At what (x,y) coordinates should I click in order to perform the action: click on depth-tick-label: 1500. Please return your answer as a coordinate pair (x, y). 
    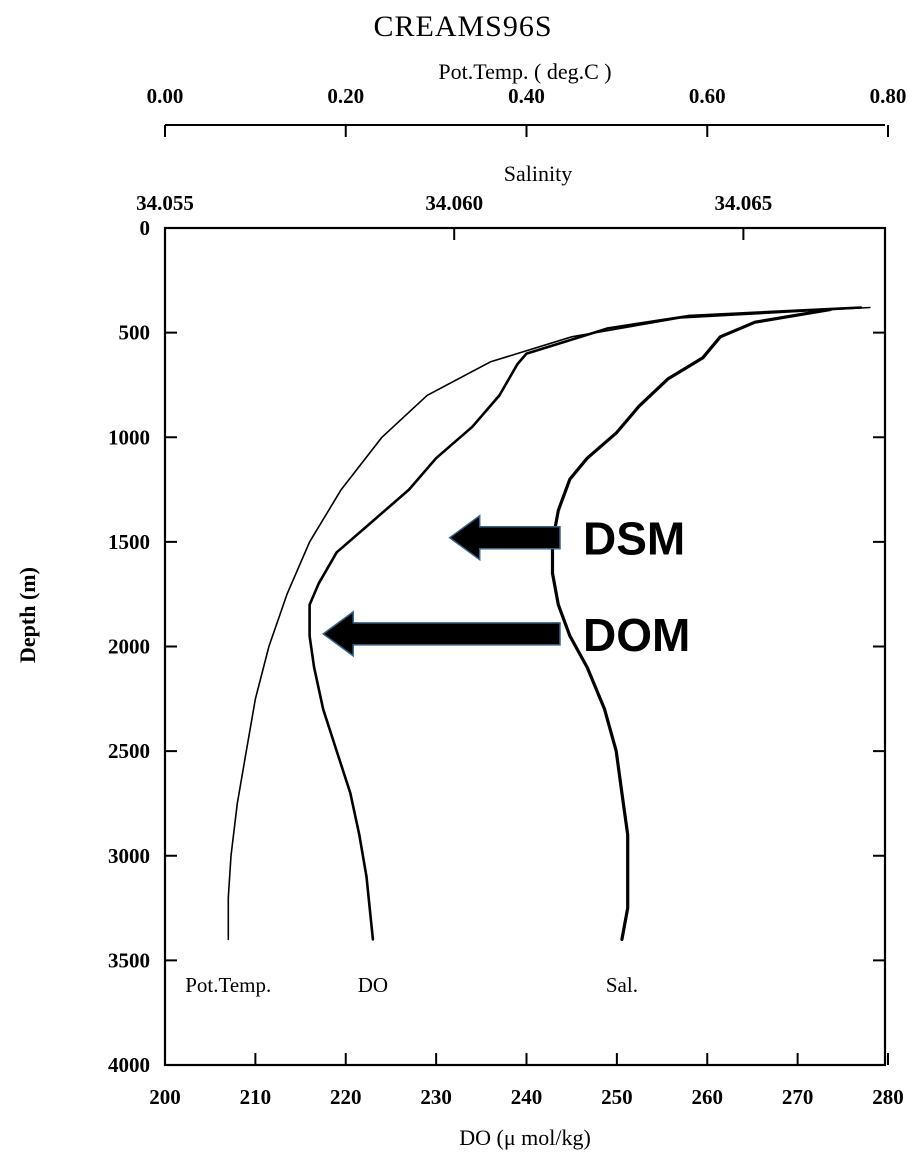
    Looking at the image, I should click on (129, 542).